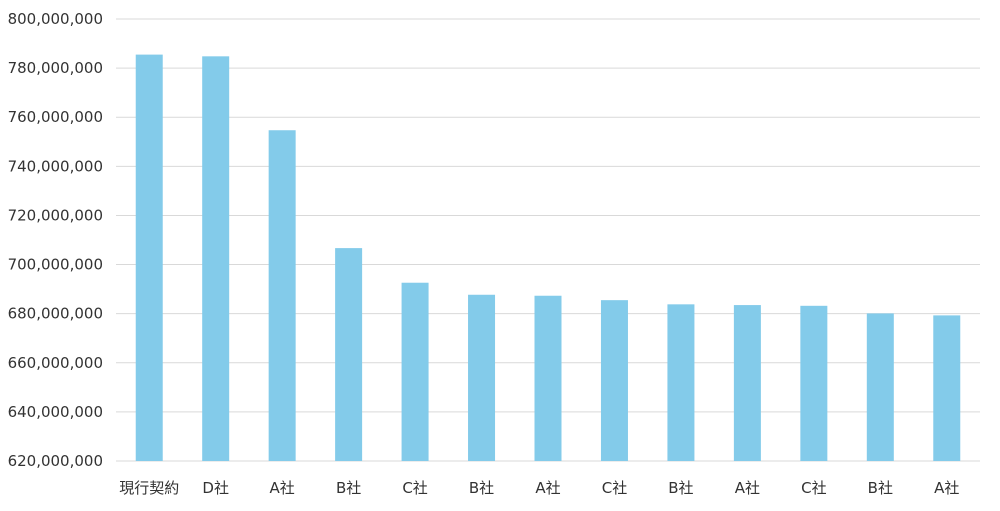  I want to click on x-tick-label: D社, so click(215, 488).